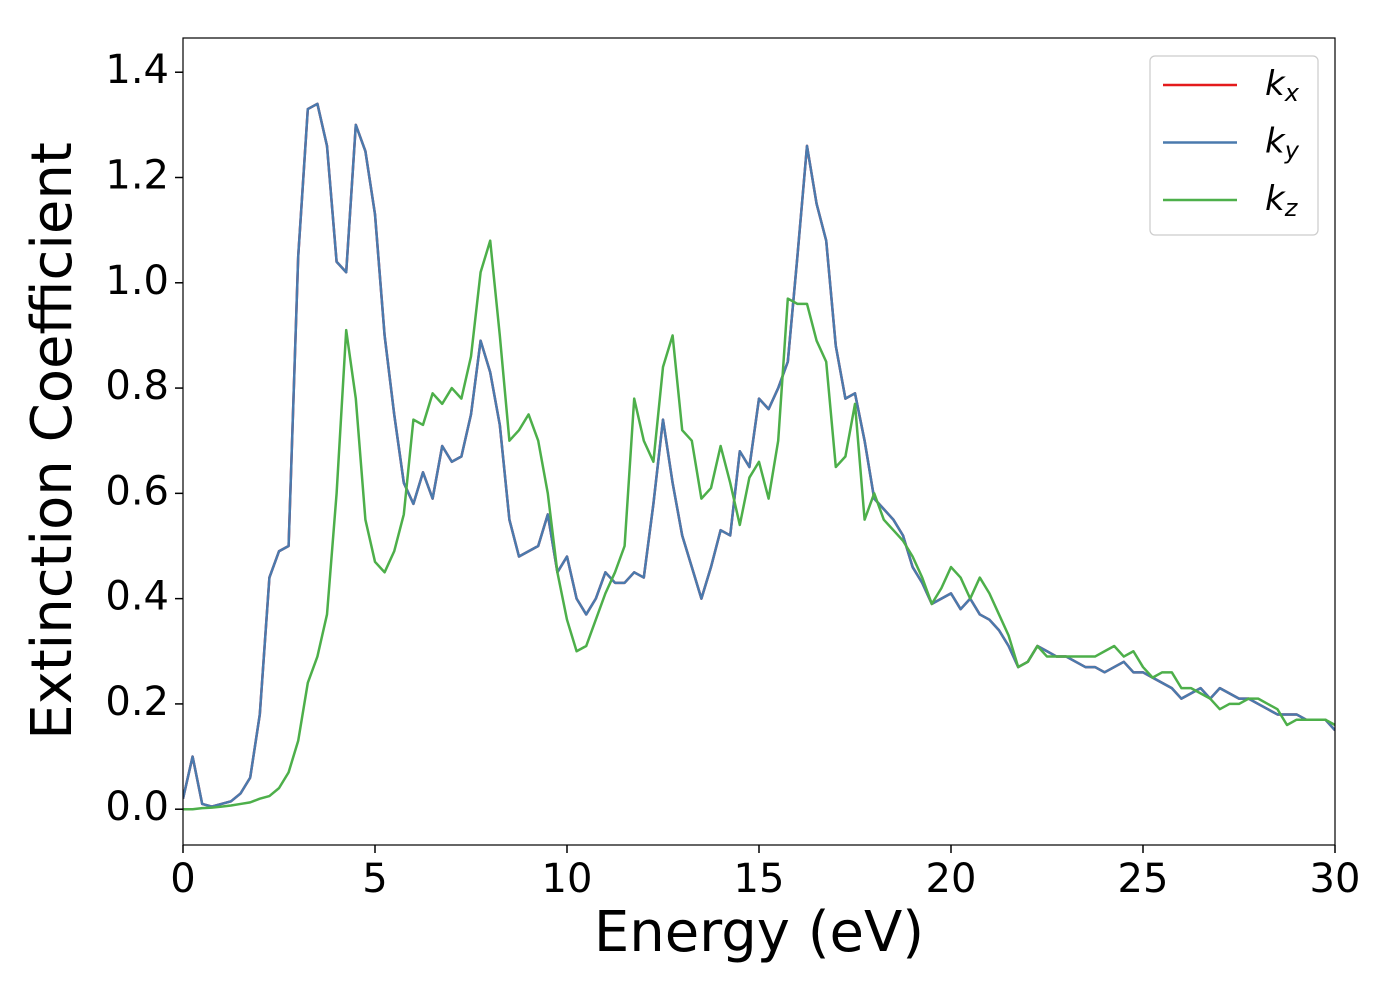 The width and height of the screenshot is (1400, 1000). I want to click on legend-label: ky, so click(1282, 143).